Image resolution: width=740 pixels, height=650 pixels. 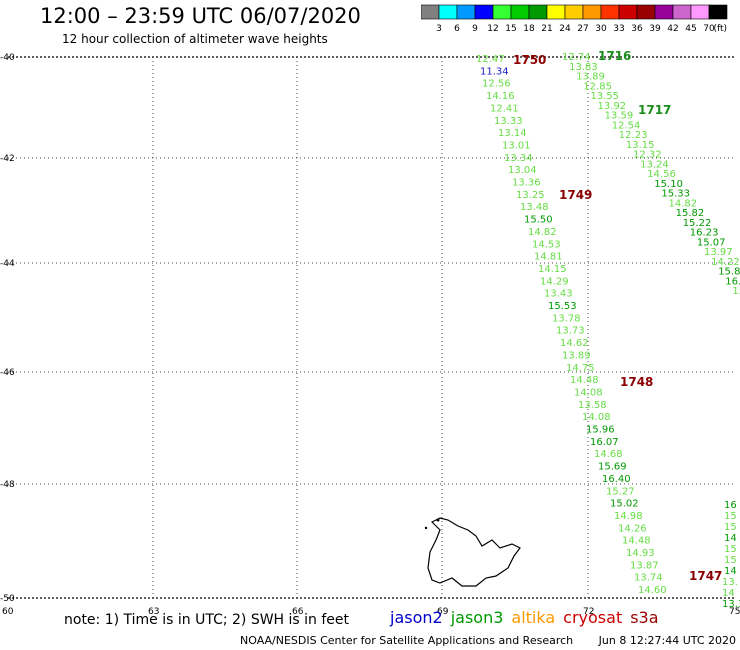 What do you see at coordinates (608, 454) in the screenshot?
I see `wave-height-value: 14.68` at bounding box center [608, 454].